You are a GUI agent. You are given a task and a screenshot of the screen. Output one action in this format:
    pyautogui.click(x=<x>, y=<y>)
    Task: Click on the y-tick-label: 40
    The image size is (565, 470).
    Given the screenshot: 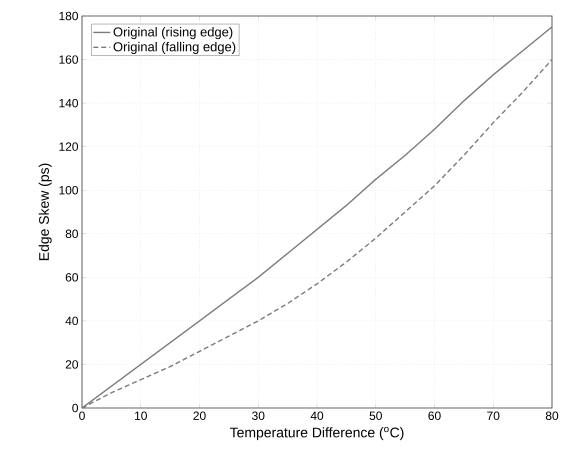 What is the action you would take?
    pyautogui.click(x=71, y=321)
    